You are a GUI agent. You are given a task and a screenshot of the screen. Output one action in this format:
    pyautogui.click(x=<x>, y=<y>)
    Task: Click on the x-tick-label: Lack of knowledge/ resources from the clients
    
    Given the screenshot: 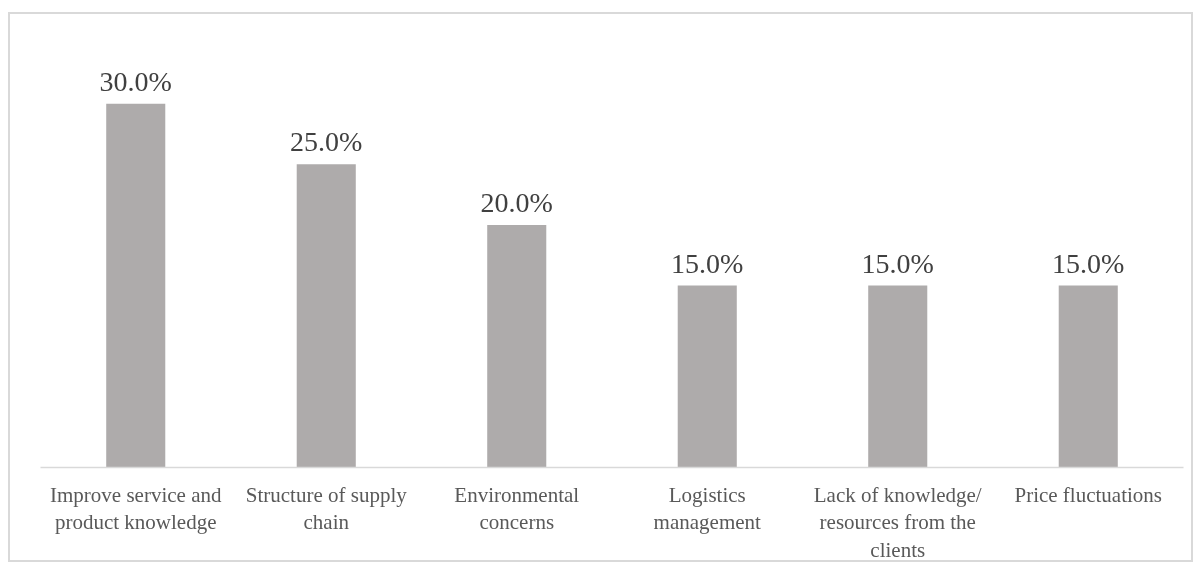 What is the action you would take?
    pyautogui.click(x=897, y=522)
    